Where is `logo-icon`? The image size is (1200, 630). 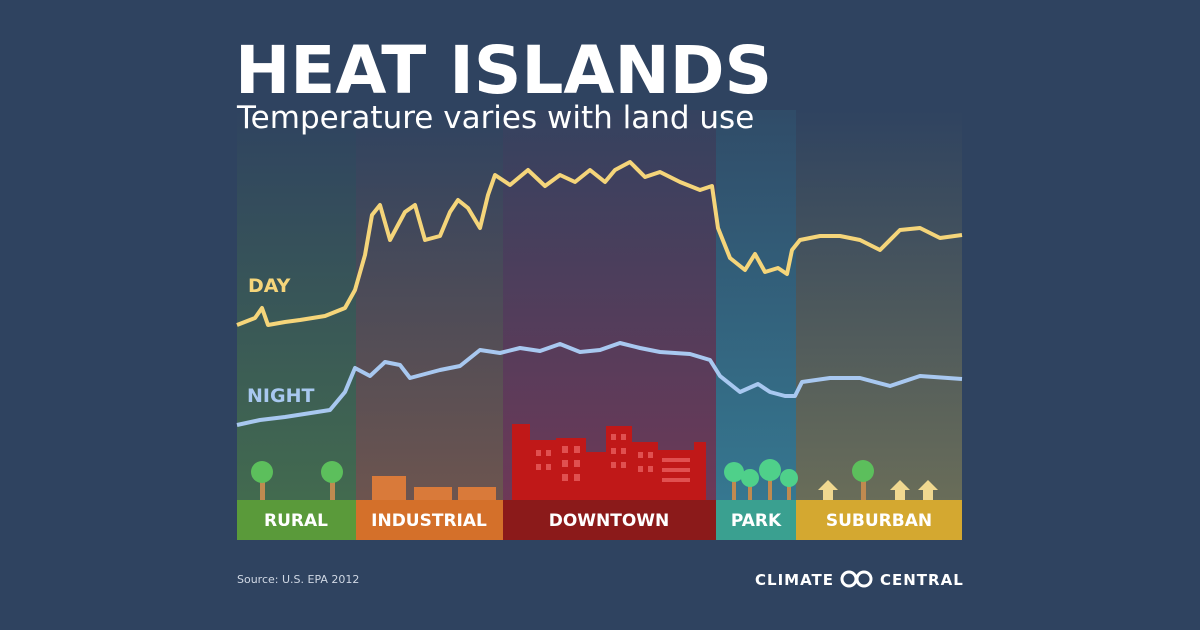 logo-icon is located at coordinates (856, 579).